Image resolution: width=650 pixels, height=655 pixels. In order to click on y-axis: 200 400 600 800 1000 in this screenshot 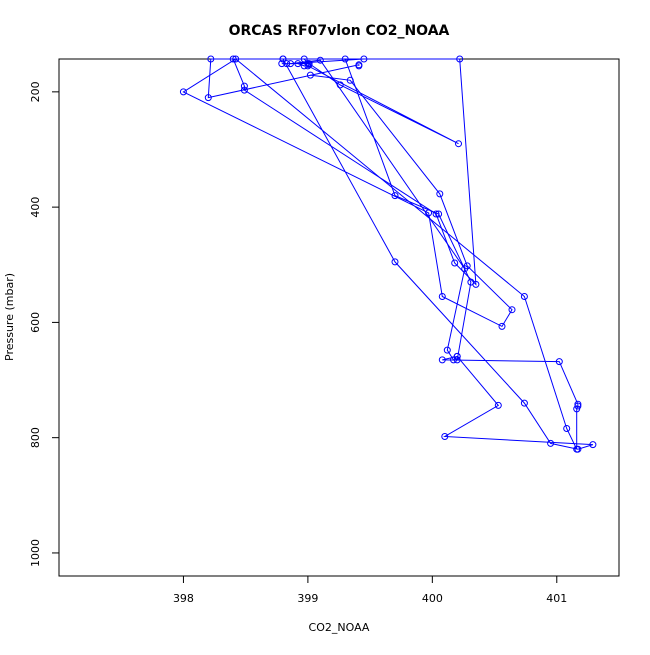, I will do `click(44, 324)`.